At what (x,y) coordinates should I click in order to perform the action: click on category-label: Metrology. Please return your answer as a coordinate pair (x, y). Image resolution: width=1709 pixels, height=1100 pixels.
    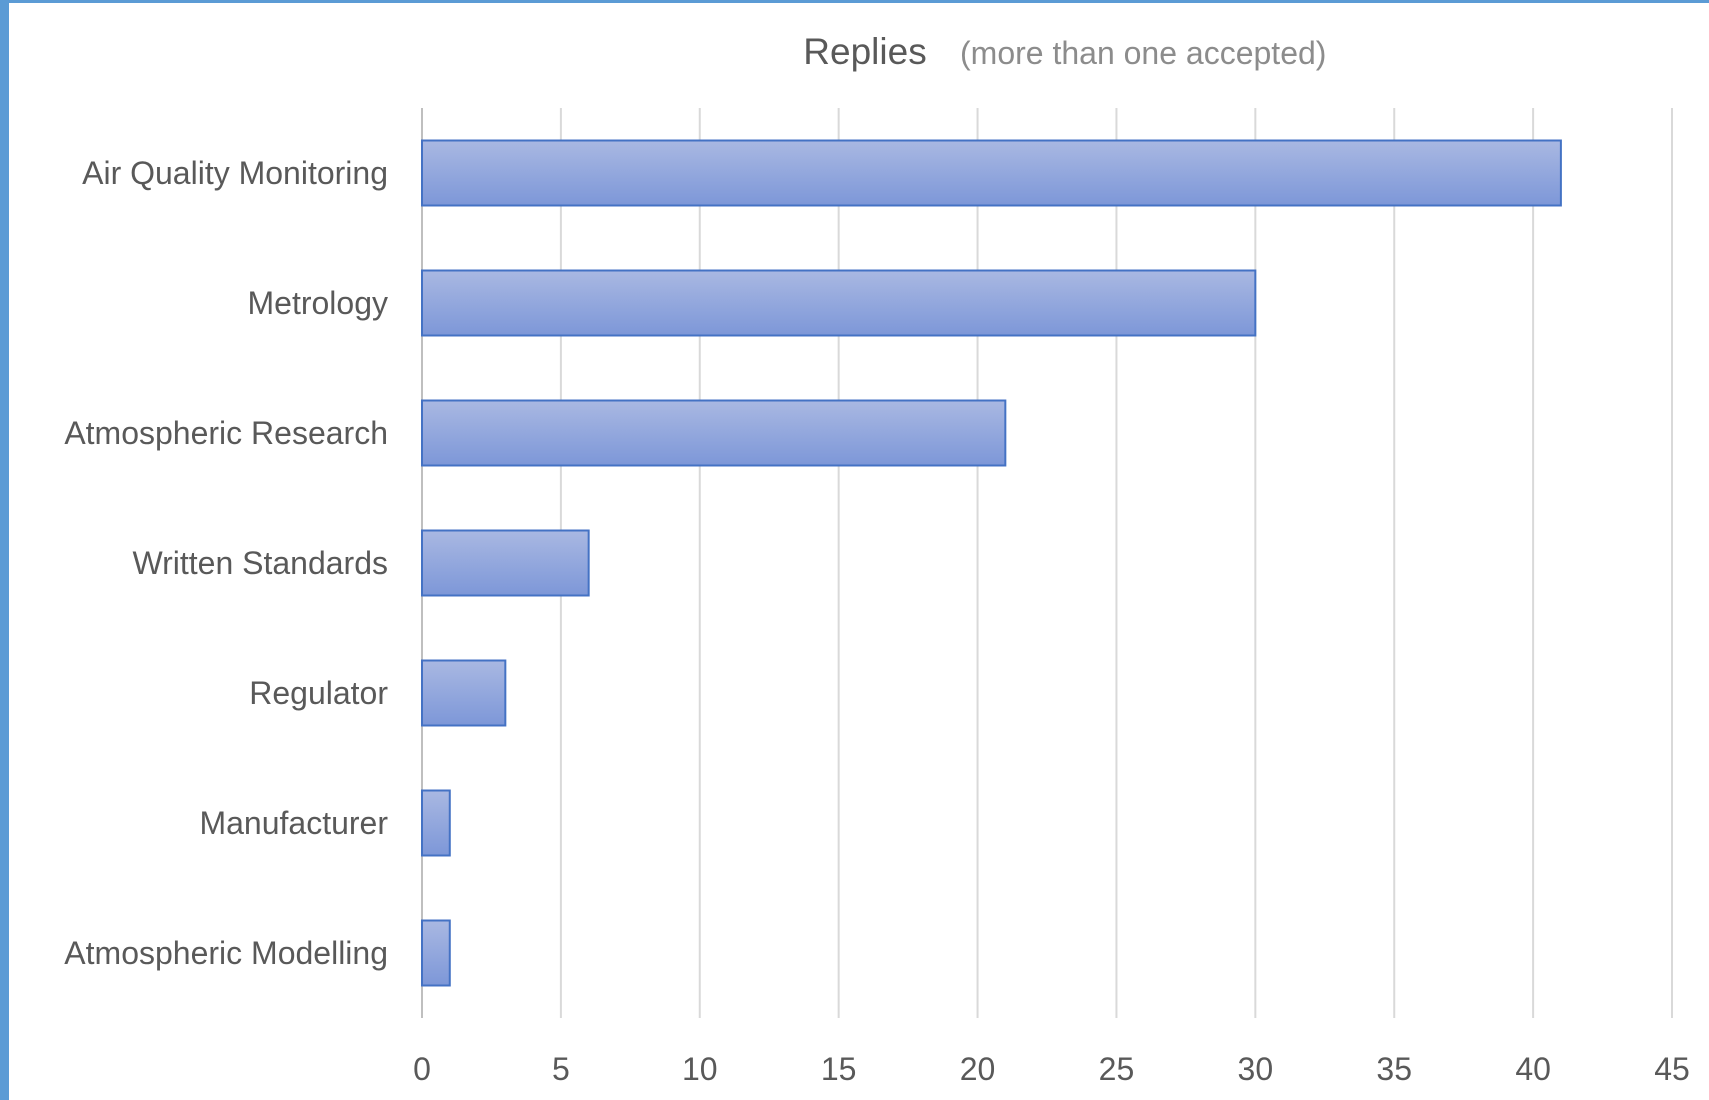
    Looking at the image, I should click on (318, 303).